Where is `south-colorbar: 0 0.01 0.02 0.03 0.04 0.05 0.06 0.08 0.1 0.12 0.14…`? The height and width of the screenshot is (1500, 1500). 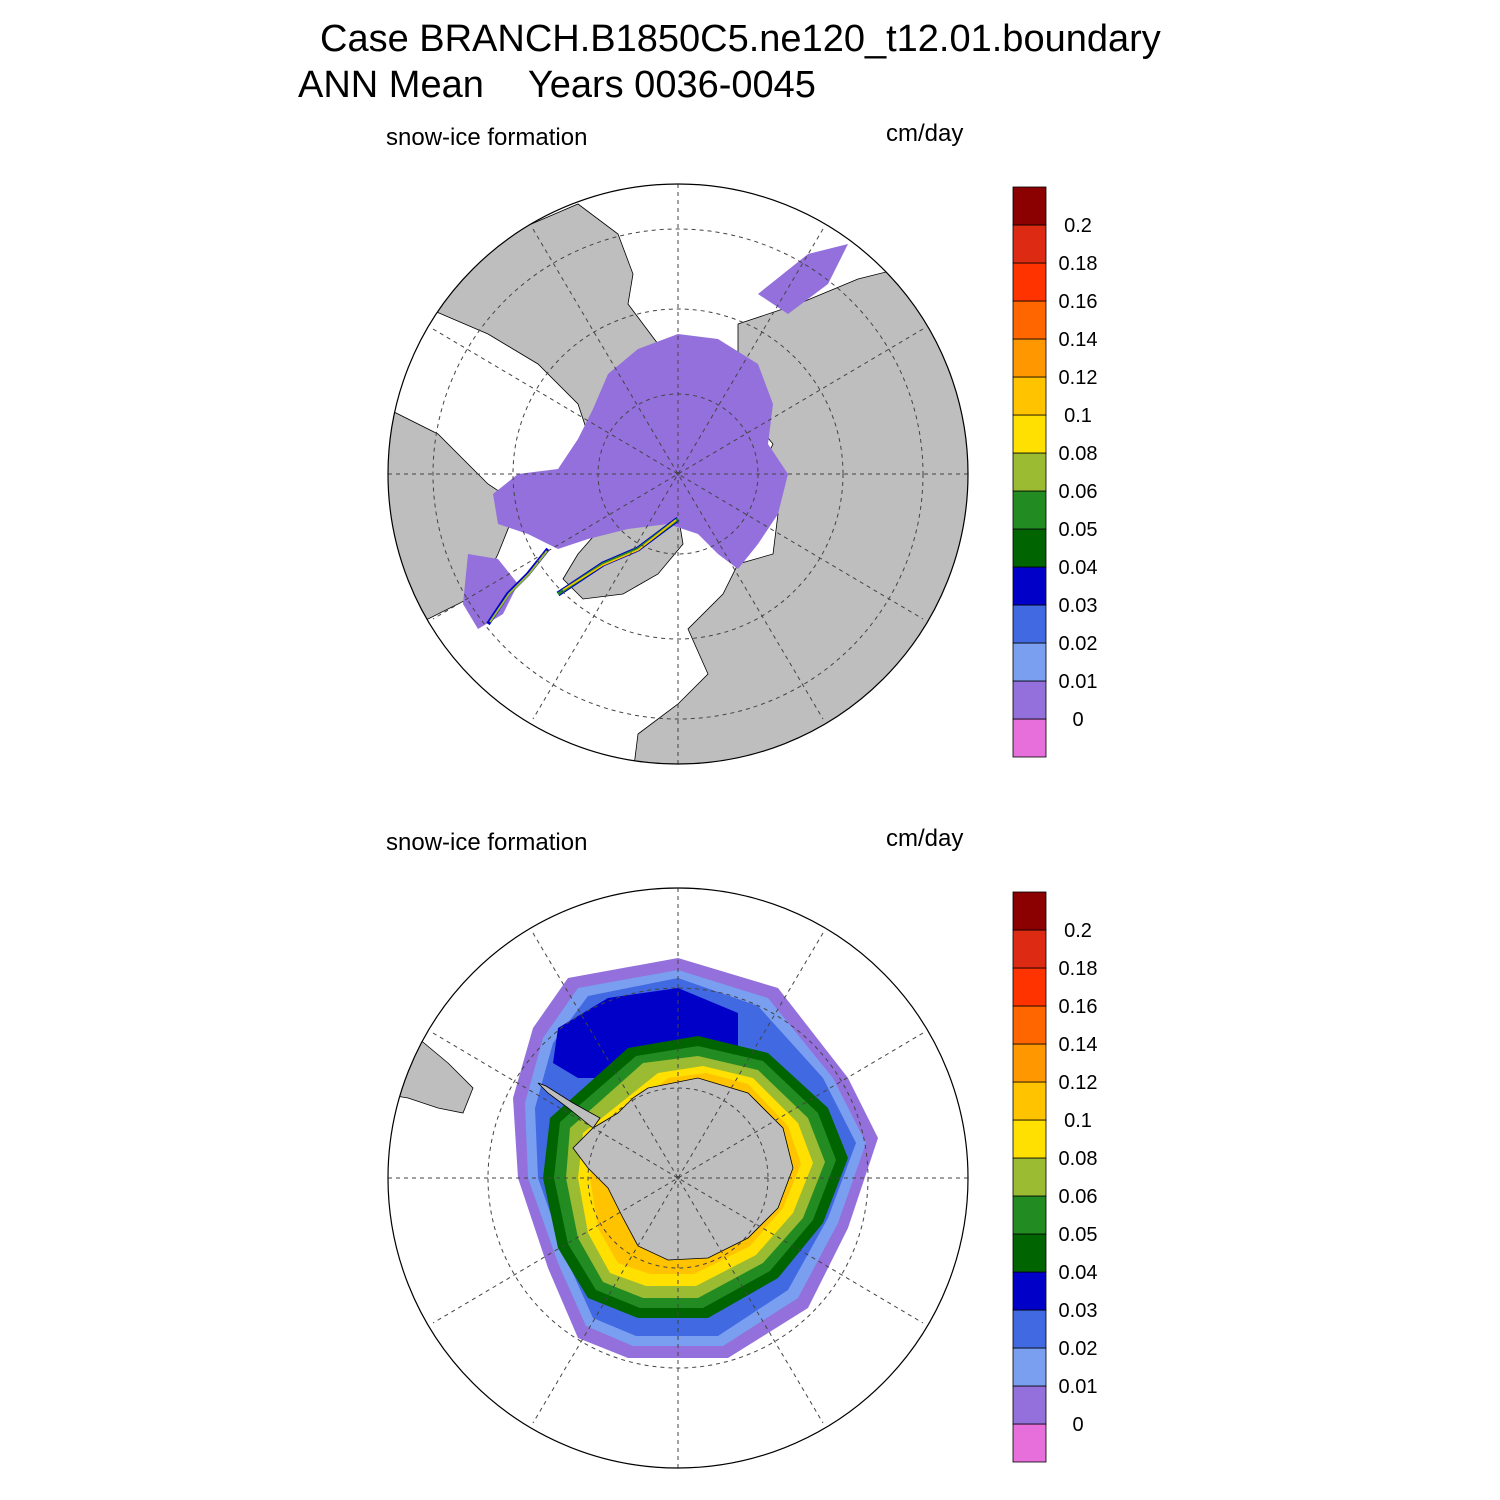 south-colorbar: 0 0.01 0.02 0.03 0.04 0.05 0.06 0.08 0.1 0.12 0.14… is located at coordinates (1055, 1177).